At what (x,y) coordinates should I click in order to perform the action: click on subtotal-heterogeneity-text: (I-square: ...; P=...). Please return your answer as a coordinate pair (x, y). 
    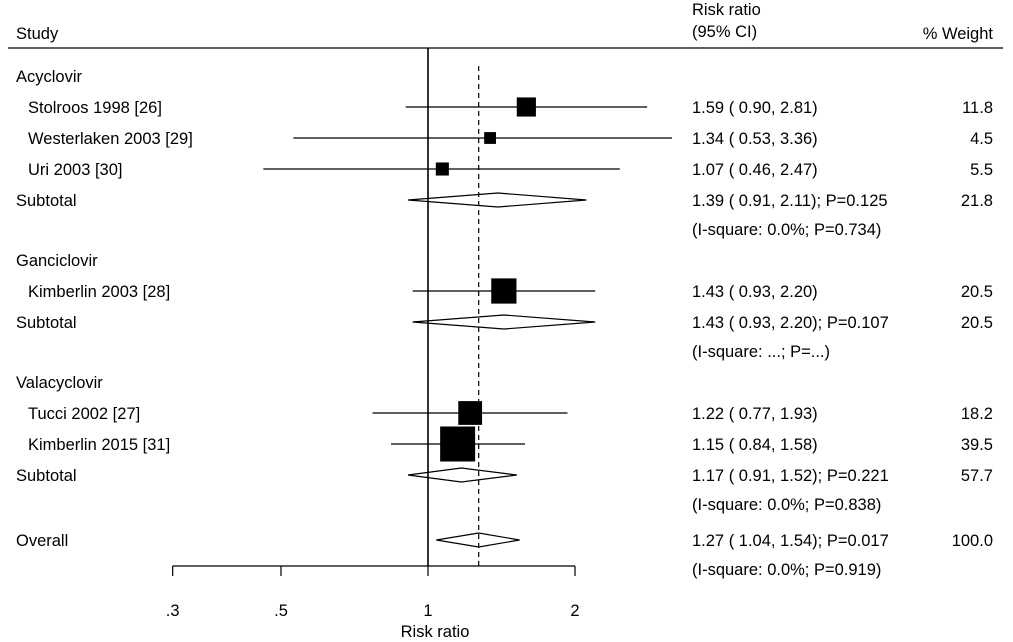
    Looking at the image, I should click on (761, 352).